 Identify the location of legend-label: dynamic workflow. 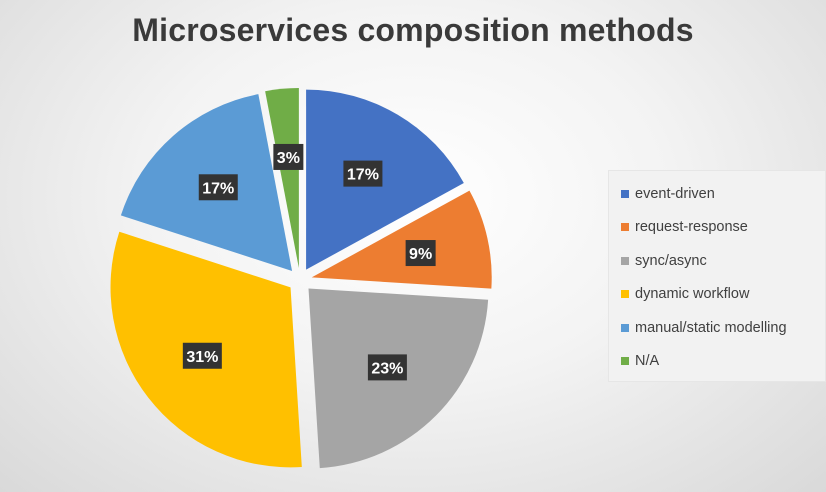
(692, 294).